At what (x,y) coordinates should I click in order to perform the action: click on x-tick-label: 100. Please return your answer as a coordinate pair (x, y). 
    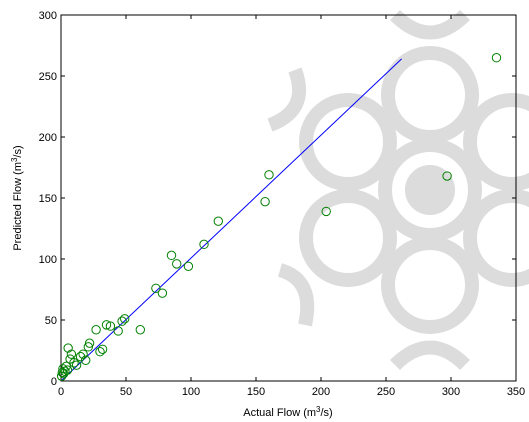
    Looking at the image, I should click on (191, 392).